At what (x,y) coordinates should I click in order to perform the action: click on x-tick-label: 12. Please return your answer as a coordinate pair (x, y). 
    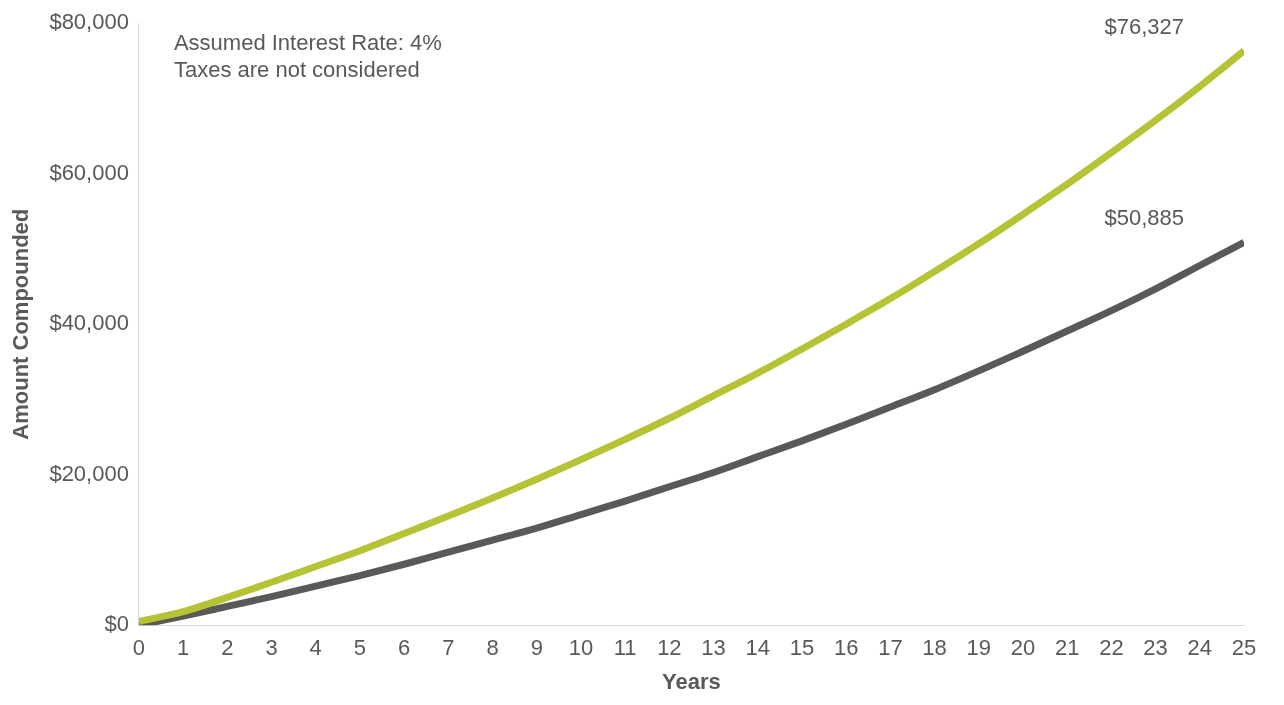
    Looking at the image, I should click on (669, 648).